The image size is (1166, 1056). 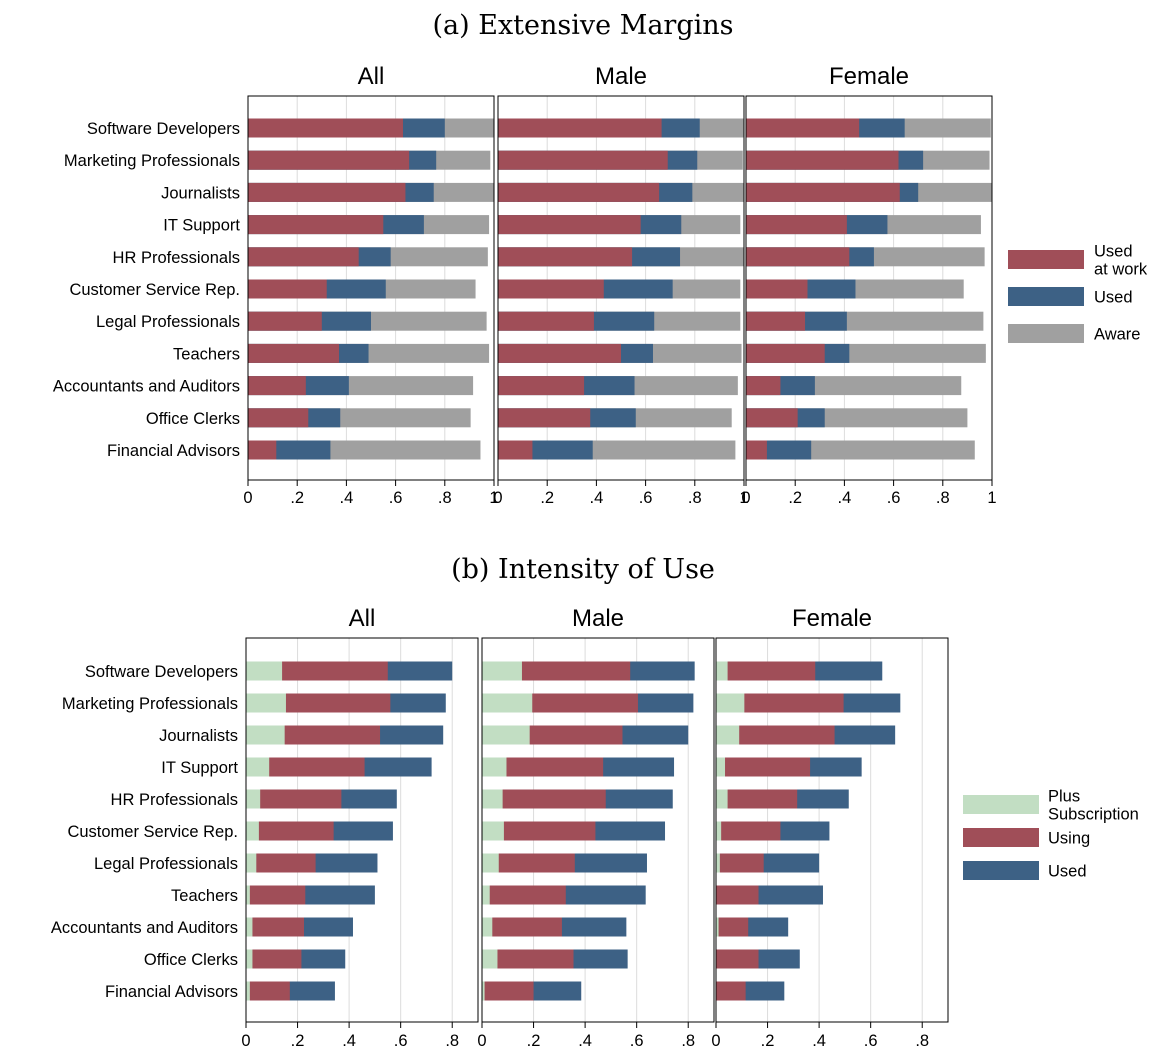 I want to click on category-label-software-developers: Software Developers, so click(x=161, y=672).